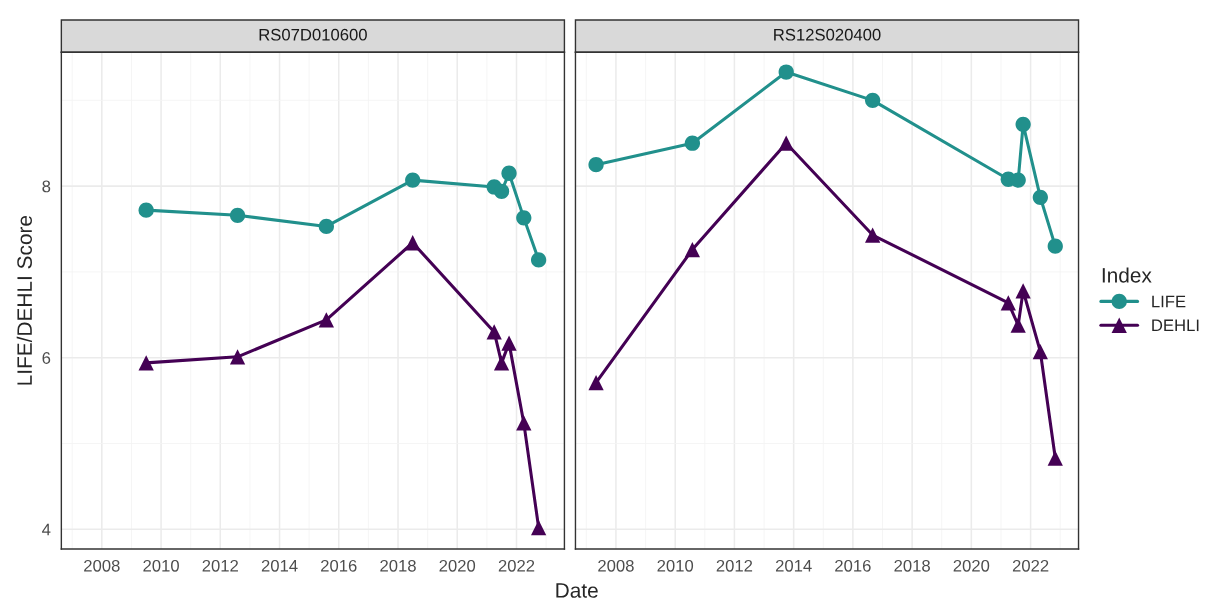  What do you see at coordinates (46, 186) in the screenshot?
I see `y-tick-label: 8` at bounding box center [46, 186].